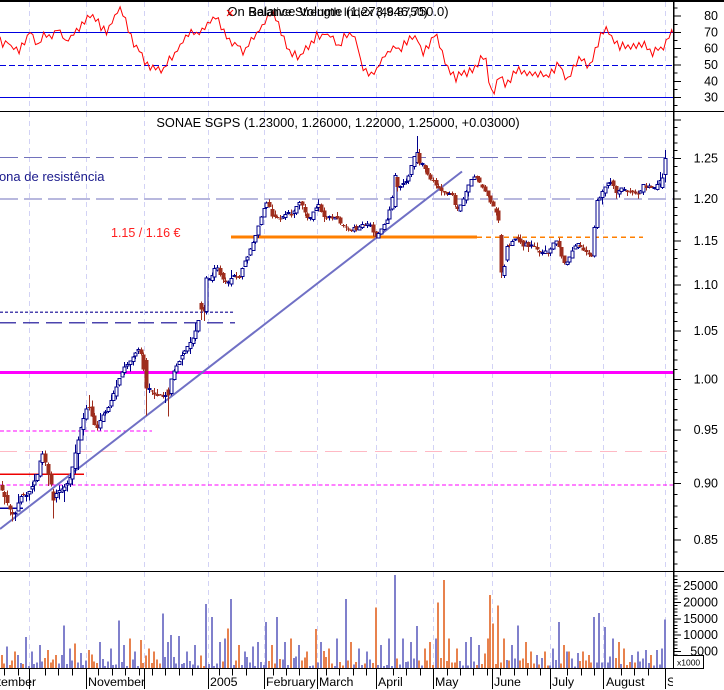 The image size is (724, 690). Describe the element at coordinates (336, 682) in the screenshot. I see `svg-text: March` at that location.